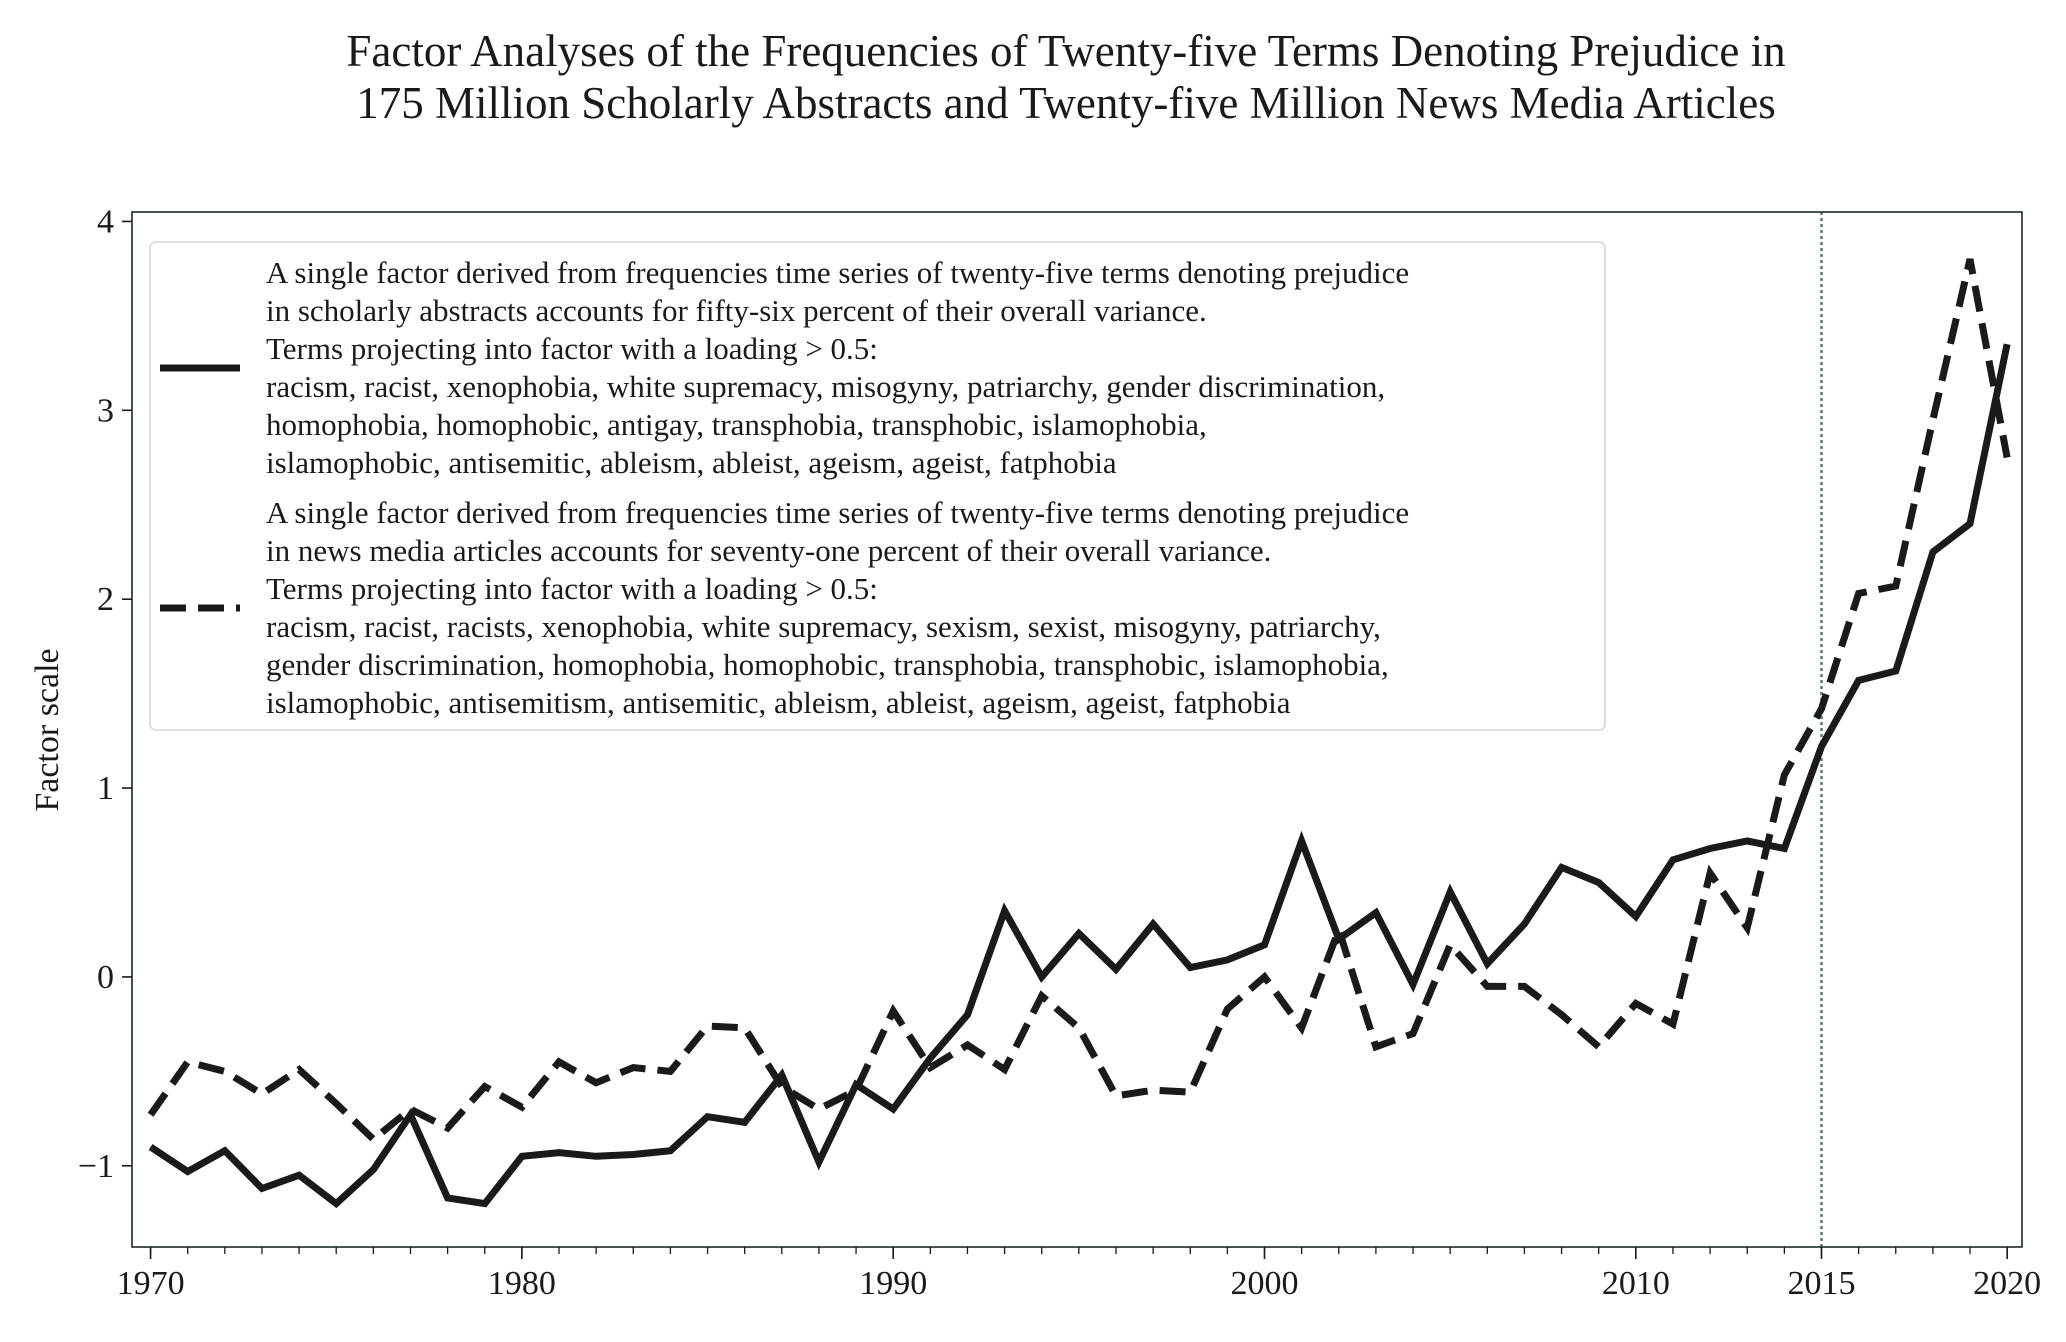  What do you see at coordinates (105, 788) in the screenshot?
I see `y-tick-label: 1` at bounding box center [105, 788].